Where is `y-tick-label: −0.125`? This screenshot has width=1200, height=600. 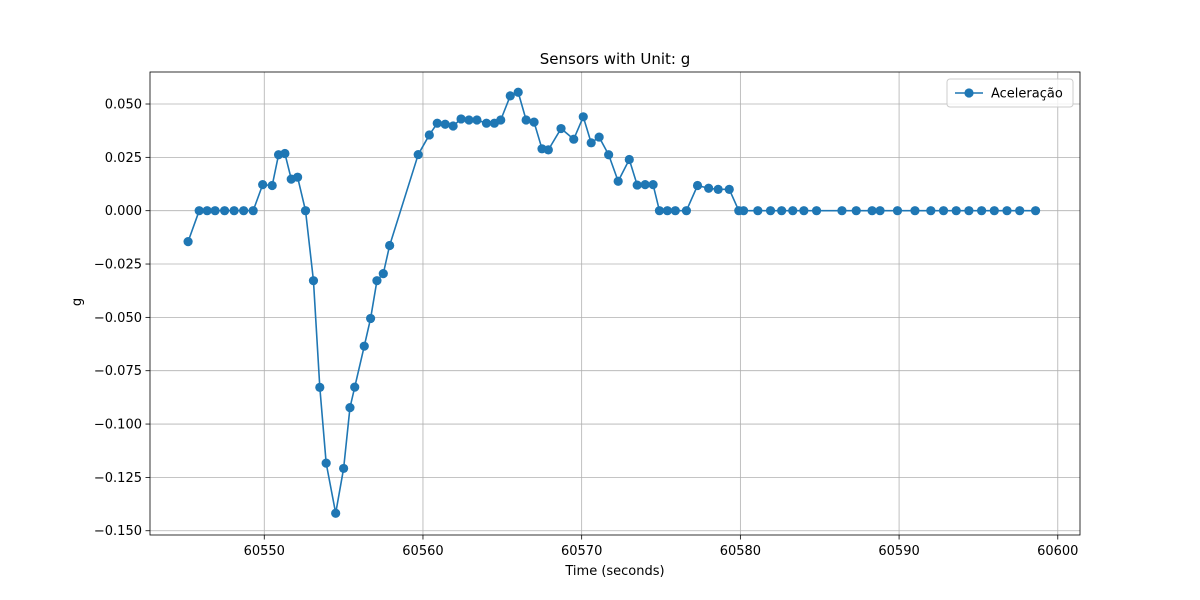 y-tick-label: −0.125 is located at coordinates (118, 478).